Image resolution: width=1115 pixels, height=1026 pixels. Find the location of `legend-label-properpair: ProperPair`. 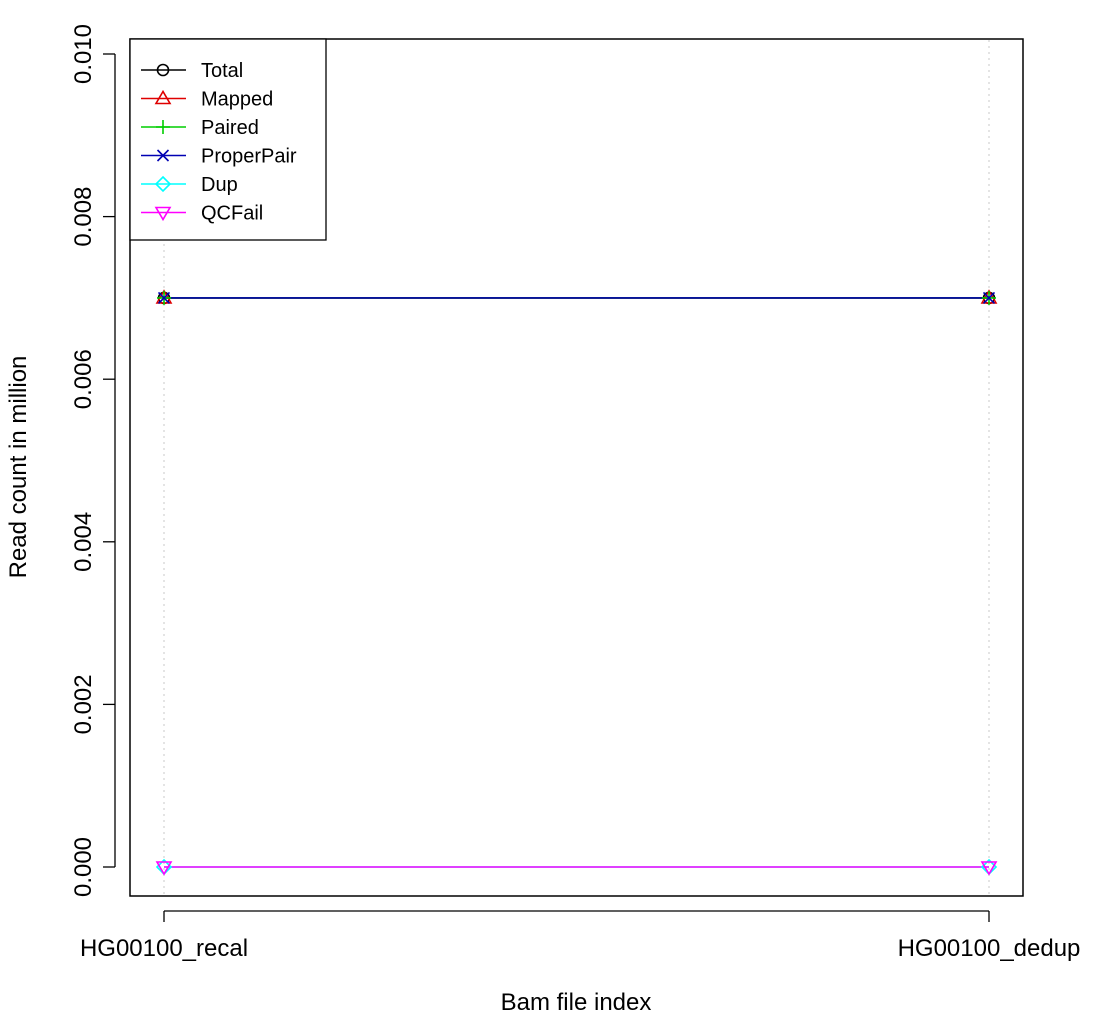

legend-label-properpair: ProperPair is located at coordinates (249, 157).